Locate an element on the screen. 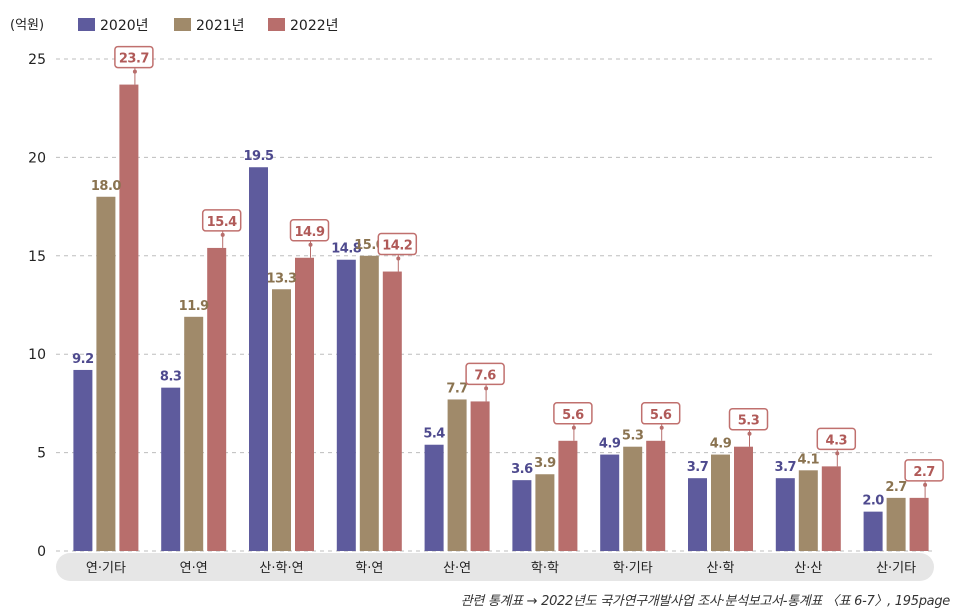 This screenshot has height=616, width=974. y-tick-label: 0 is located at coordinates (41, 552).